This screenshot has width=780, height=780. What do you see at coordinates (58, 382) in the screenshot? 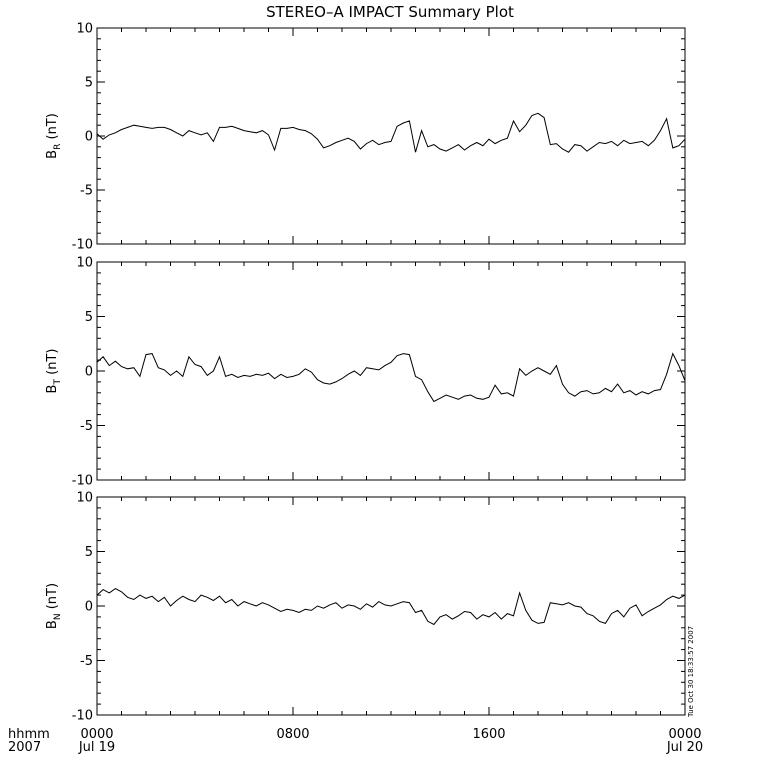
I see `y-label-subscript: T` at bounding box center [58, 382].